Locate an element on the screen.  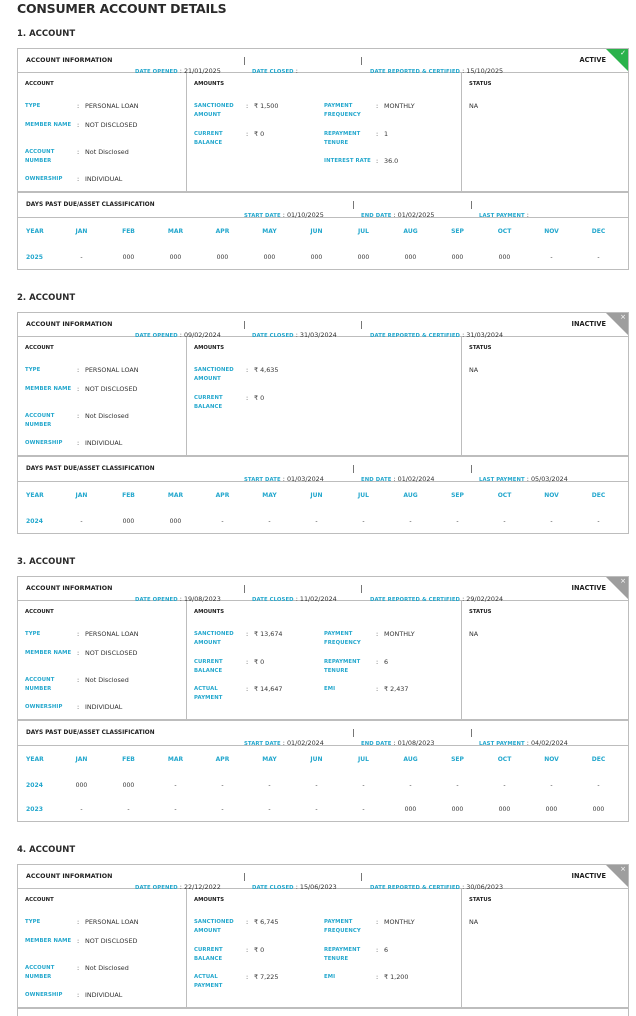
year-row: 2025 - 000 000 000 000 000 000 000 000 000 - - is located at coordinates (323, 257).